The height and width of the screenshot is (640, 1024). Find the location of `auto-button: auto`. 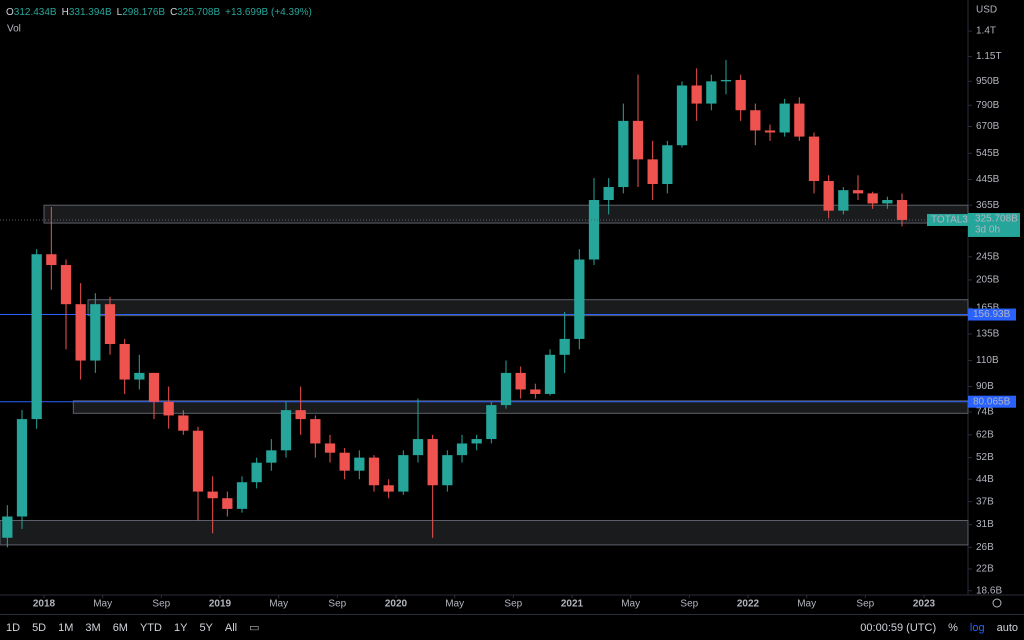

auto-button: auto is located at coordinates (1007, 627).